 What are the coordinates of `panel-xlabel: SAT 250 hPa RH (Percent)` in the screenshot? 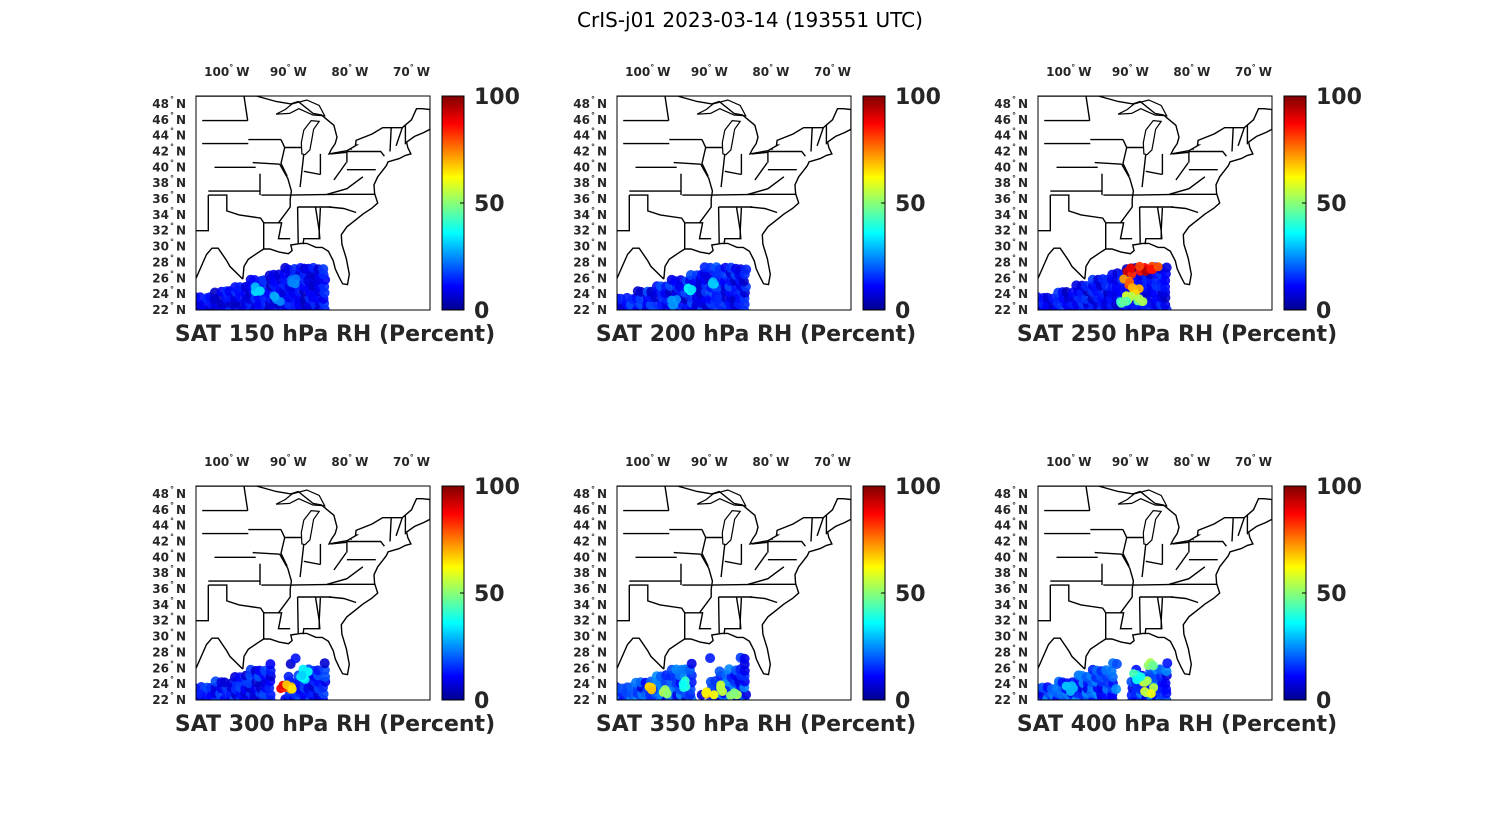 It's located at (1177, 334).